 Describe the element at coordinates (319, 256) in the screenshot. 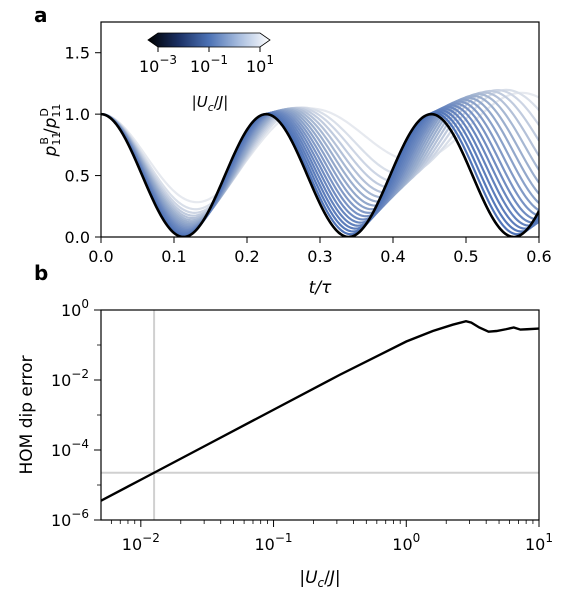

I see `x-tick-label-a: 0.3` at that location.